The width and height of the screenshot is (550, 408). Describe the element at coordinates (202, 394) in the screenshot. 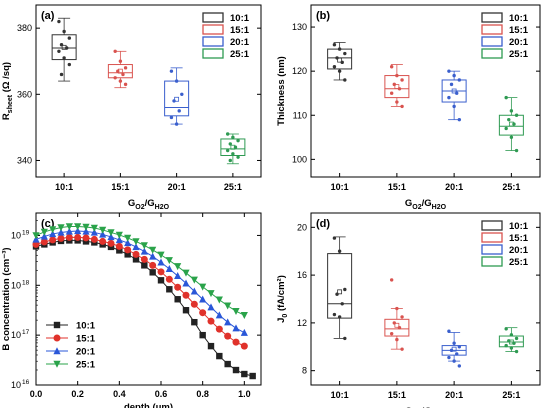

I see `x-tick-label: 0.8` at that location.